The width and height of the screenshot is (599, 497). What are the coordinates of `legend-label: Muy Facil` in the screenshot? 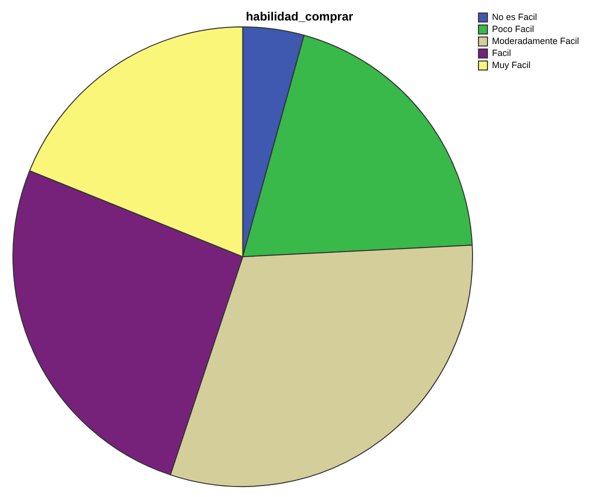 It's located at (511, 65).